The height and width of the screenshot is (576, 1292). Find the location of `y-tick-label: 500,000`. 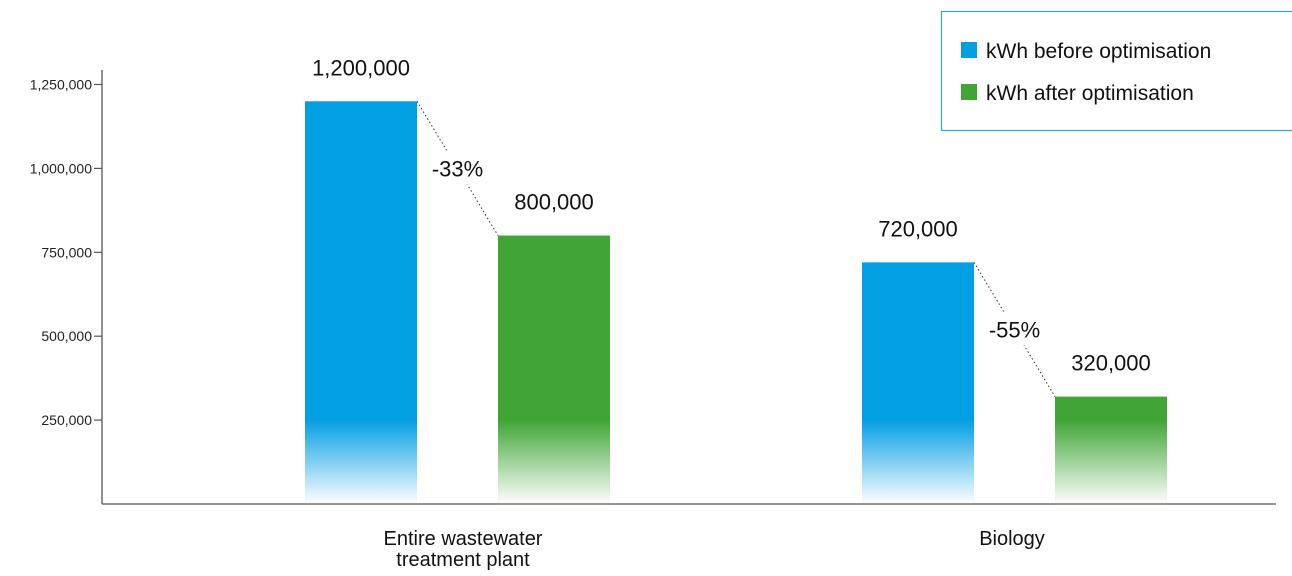

y-tick-label: 500,000 is located at coordinates (66, 336).